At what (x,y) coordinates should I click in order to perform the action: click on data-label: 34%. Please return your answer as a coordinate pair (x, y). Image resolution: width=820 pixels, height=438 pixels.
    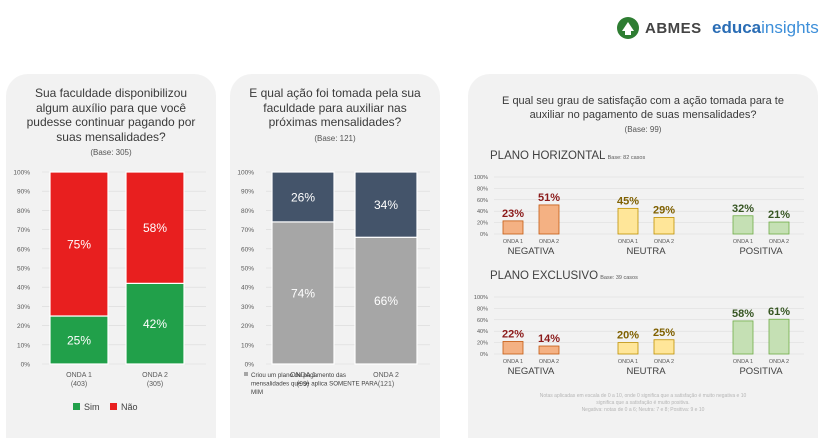
    Looking at the image, I should click on (386, 205).